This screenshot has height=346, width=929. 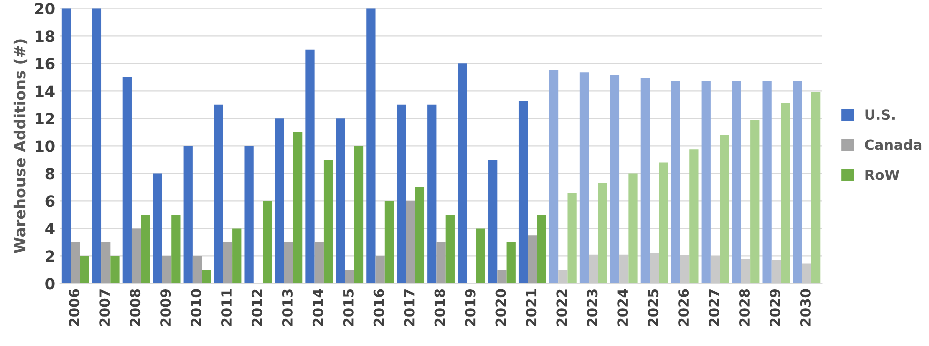 What do you see at coordinates (45, 9) in the screenshot?
I see `y-tick-label: 20` at bounding box center [45, 9].